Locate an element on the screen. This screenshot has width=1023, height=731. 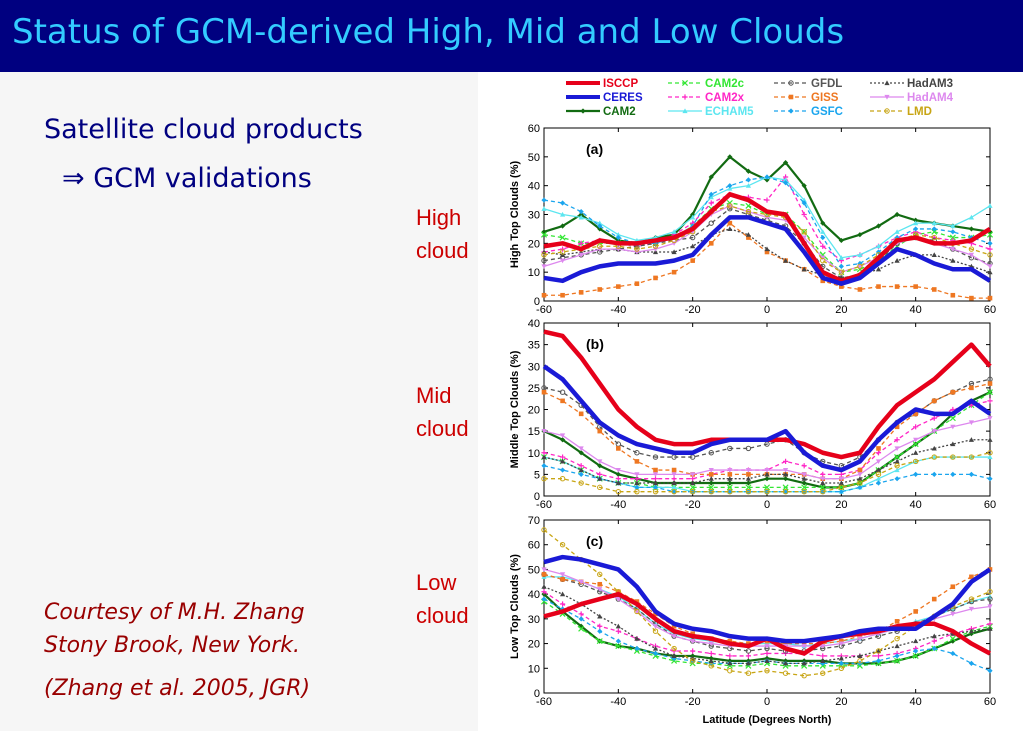
legend-label: HadAM4 is located at coordinates (930, 98).